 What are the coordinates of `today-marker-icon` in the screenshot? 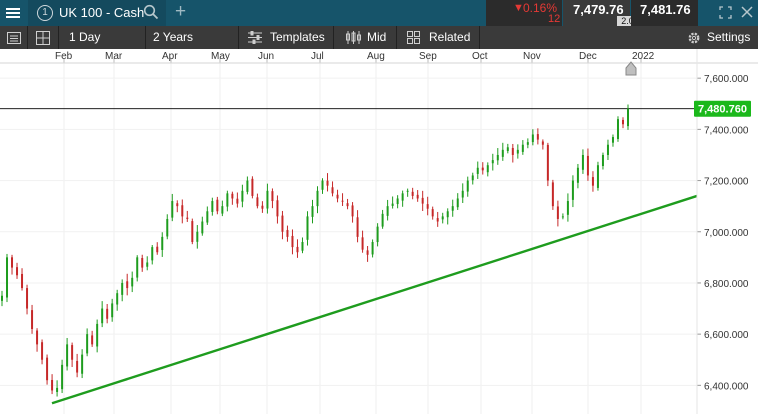 It's located at (631, 68).